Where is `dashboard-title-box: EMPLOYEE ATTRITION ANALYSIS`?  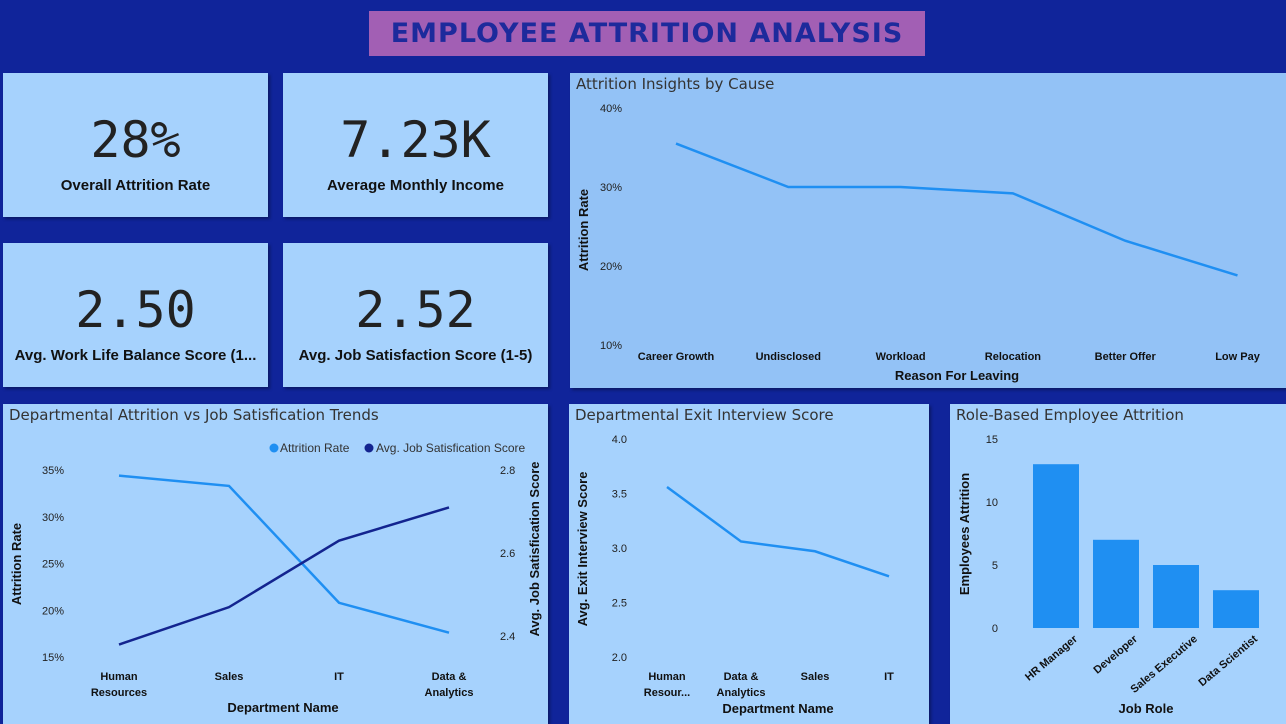 dashboard-title-box: EMPLOYEE ATTRITION ANALYSIS is located at coordinates (647, 33).